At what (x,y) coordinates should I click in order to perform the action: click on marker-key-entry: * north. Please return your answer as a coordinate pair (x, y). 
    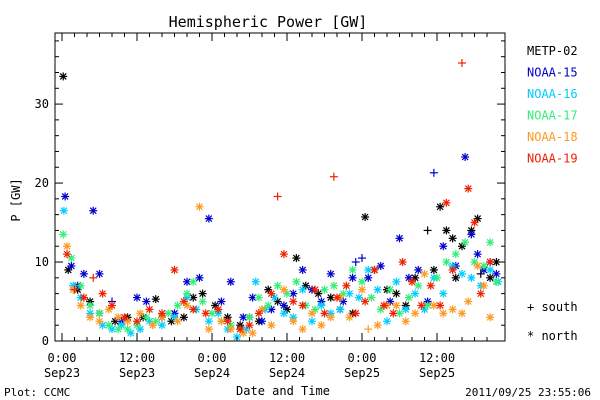
    Looking at the image, I should click on (552, 336).